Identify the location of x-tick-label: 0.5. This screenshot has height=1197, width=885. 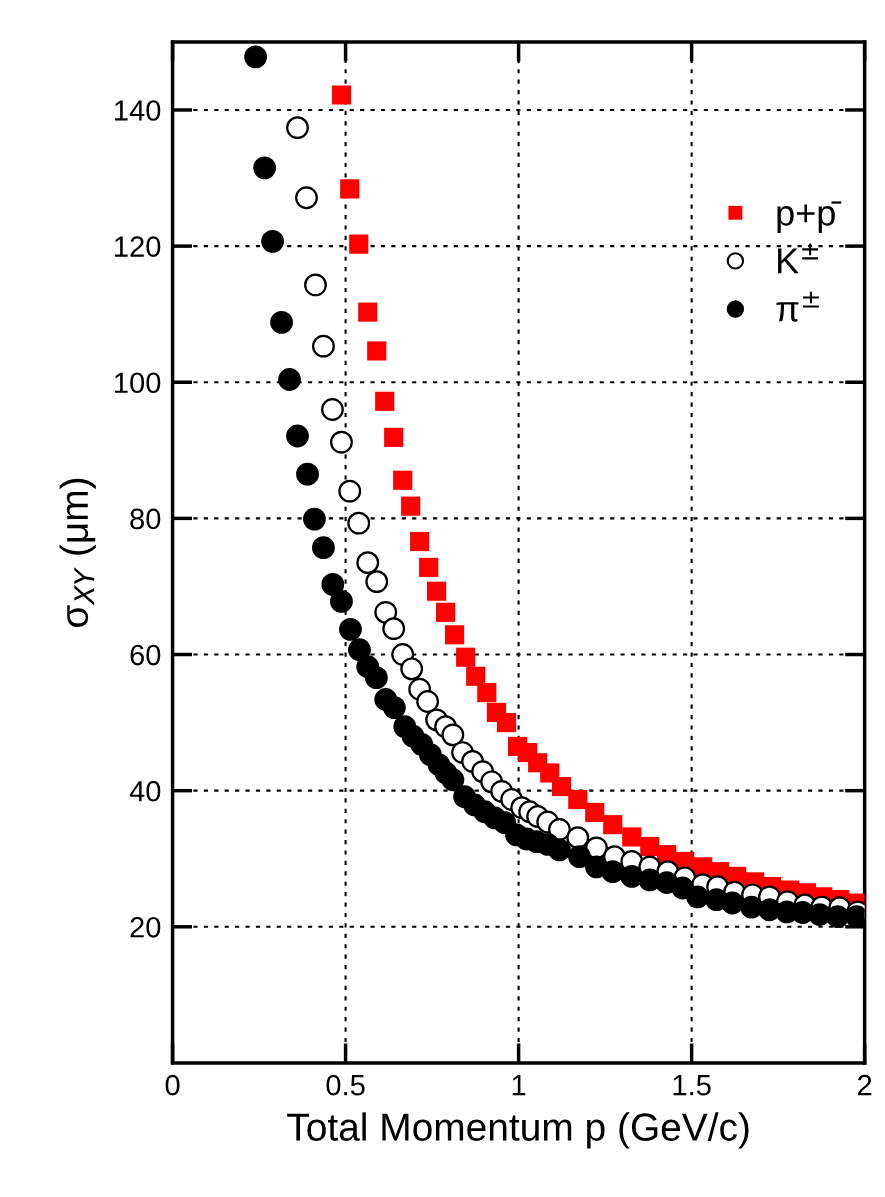
(345, 1085).